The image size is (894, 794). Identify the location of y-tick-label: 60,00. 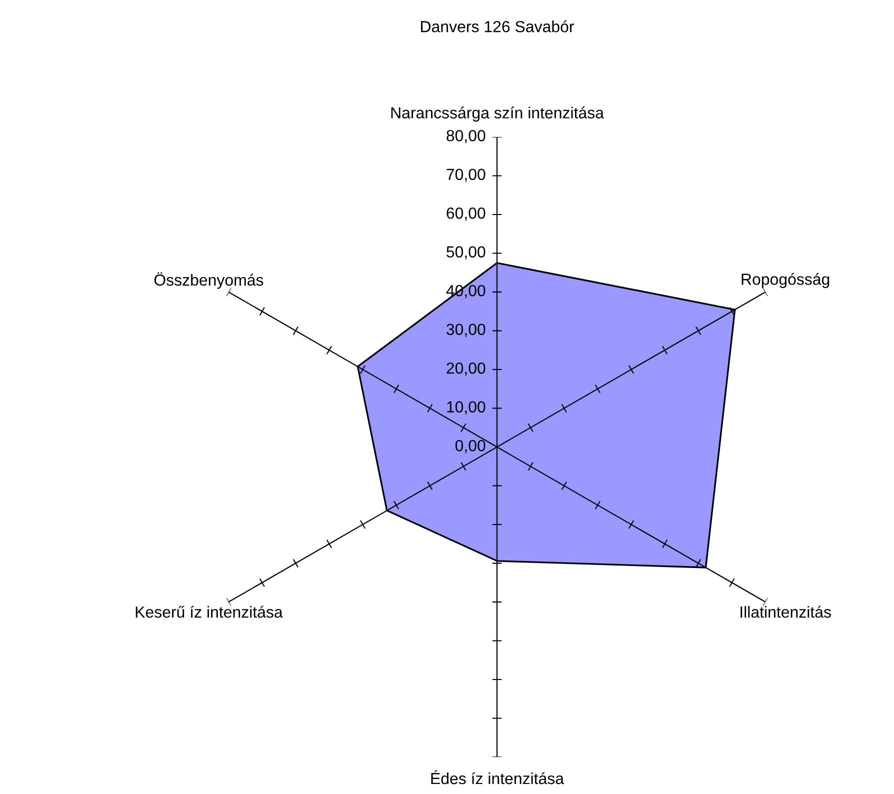
(466, 214).